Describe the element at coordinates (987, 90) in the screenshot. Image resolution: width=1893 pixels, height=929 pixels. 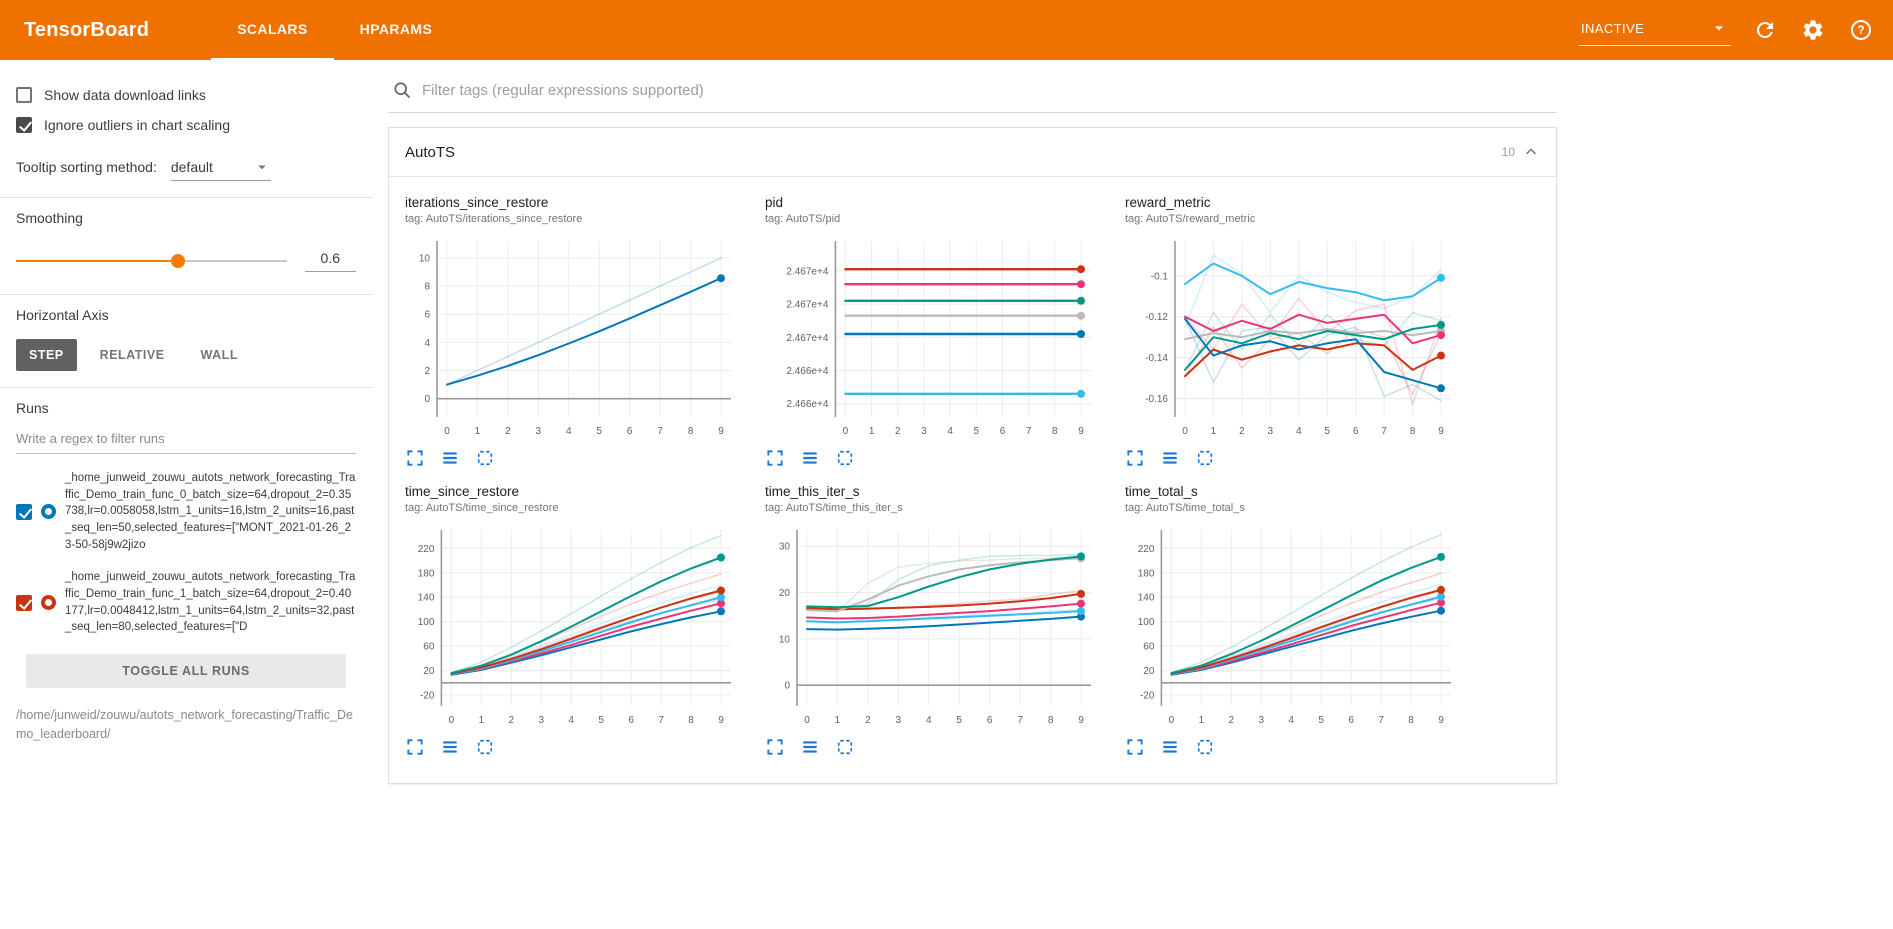
I see `tag-filter-input` at that location.